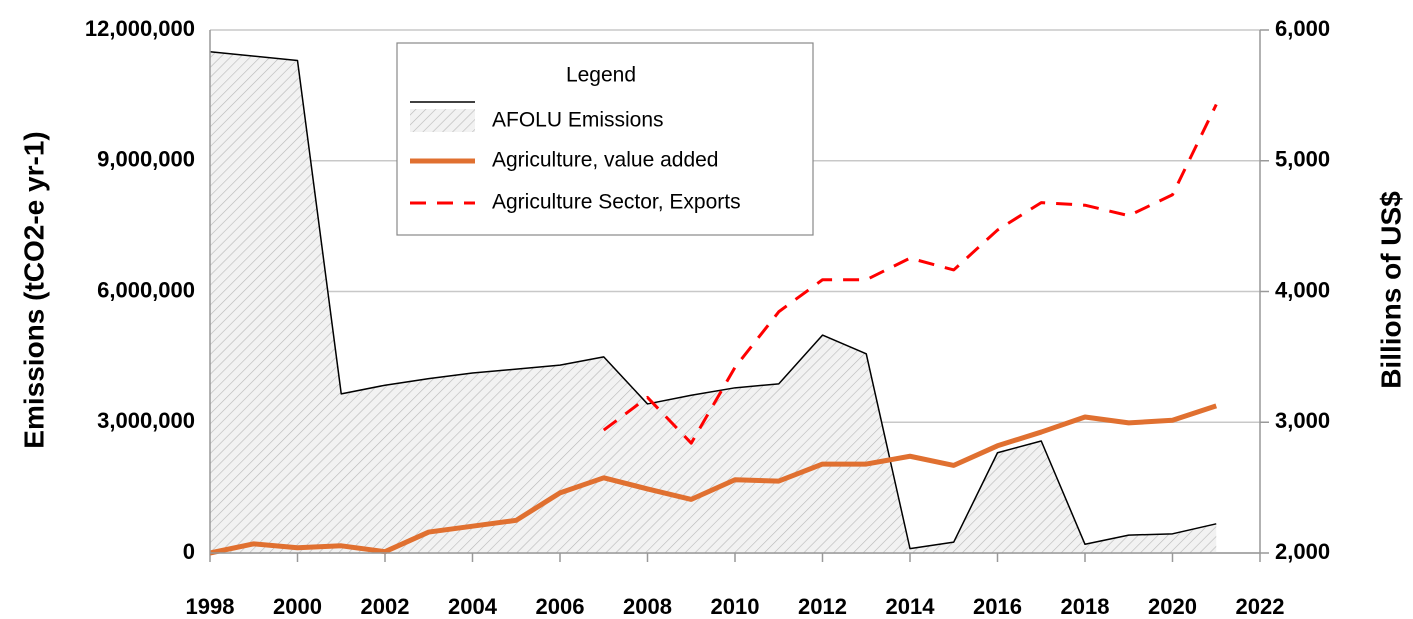 The height and width of the screenshot is (619, 1413). I want to click on x-tick-label: 2018, so click(1085, 606).